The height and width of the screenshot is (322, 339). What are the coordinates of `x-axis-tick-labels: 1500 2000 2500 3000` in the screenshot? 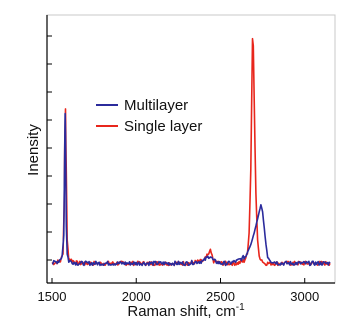 It's located at (179, 296).